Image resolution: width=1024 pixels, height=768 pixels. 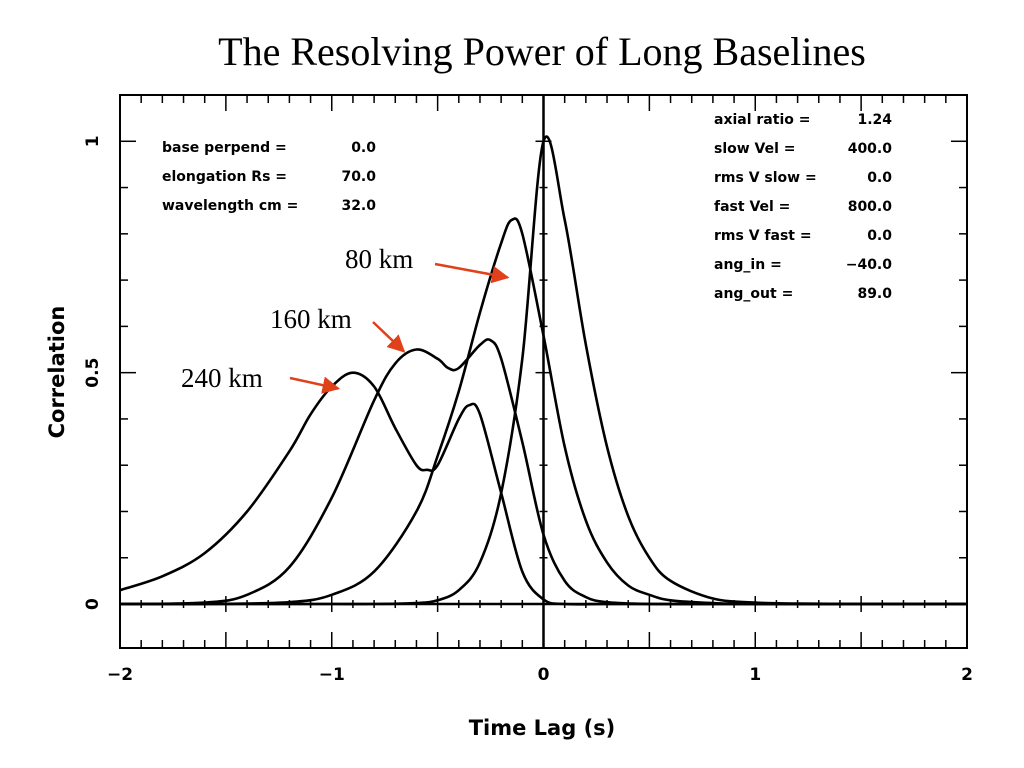 I want to click on param-label: slow Vel =, so click(x=755, y=149).